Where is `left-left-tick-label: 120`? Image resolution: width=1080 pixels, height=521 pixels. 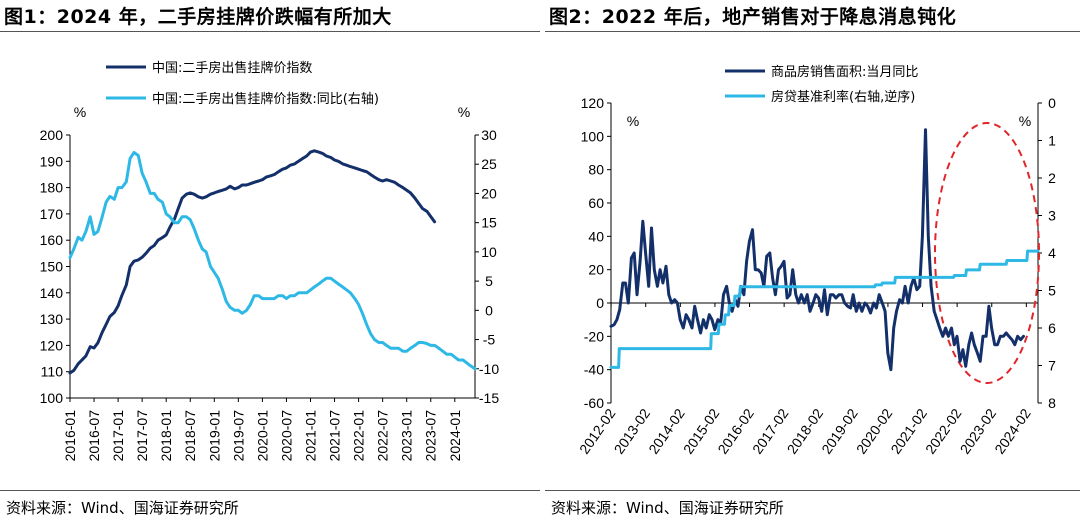 left-left-tick-label: 120 is located at coordinates (52, 345).